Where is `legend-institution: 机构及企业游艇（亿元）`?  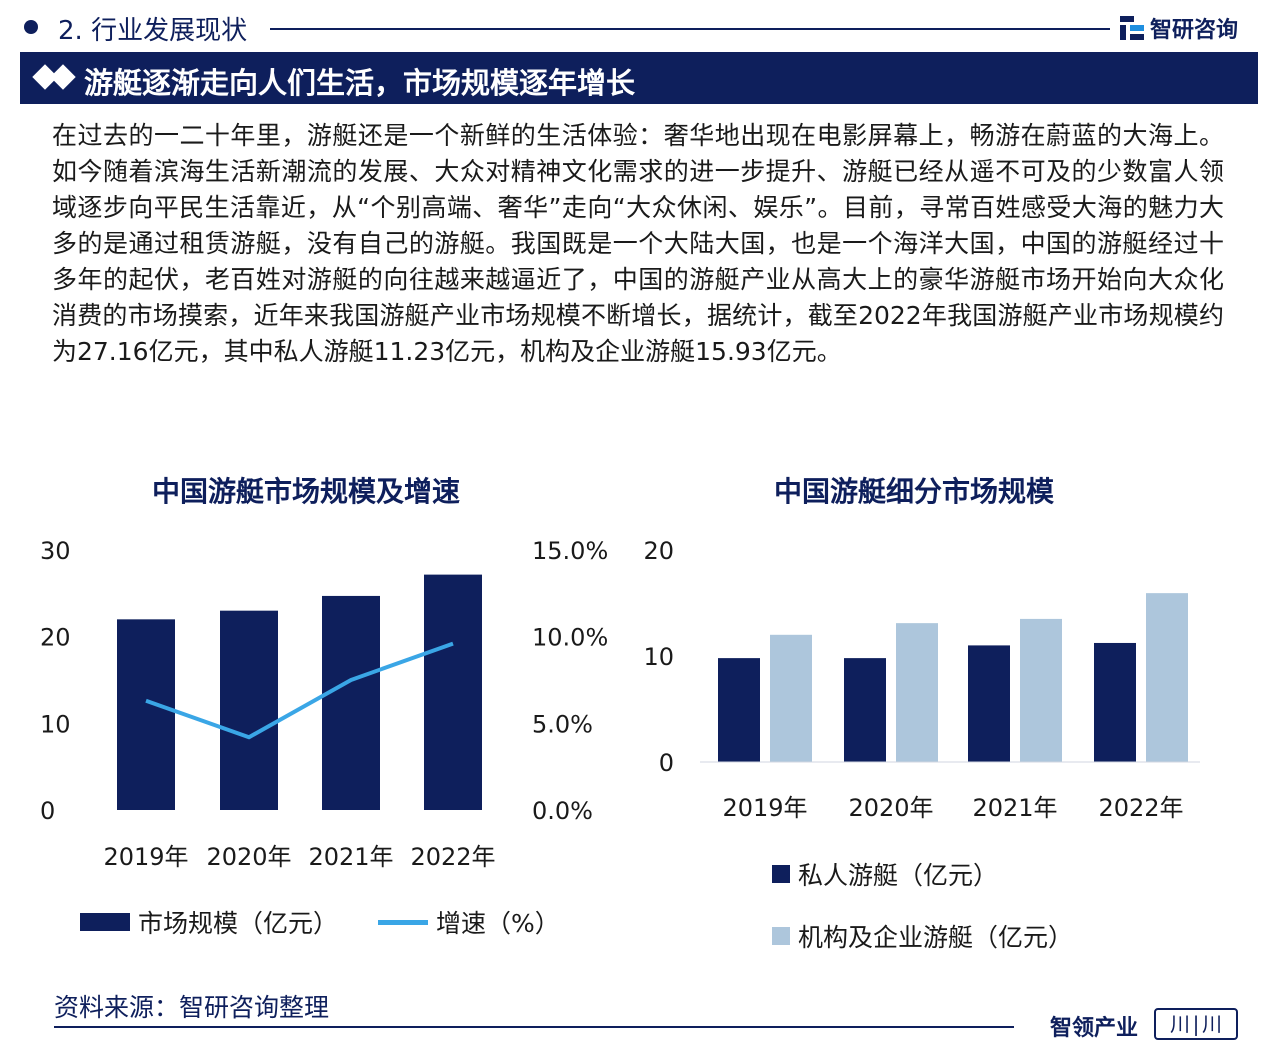
legend-institution: 机构及企业游艇（亿元） is located at coordinates (922, 936).